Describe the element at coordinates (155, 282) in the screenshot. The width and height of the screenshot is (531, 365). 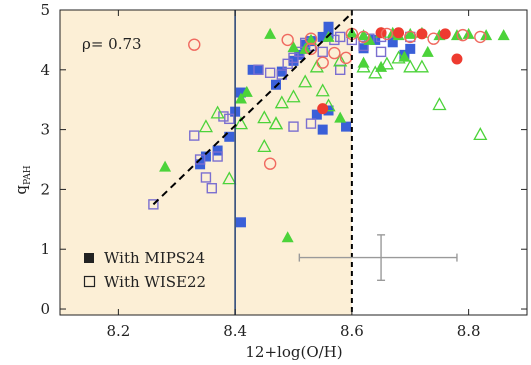
I see `legend-label-wise22: With WISE22` at that location.